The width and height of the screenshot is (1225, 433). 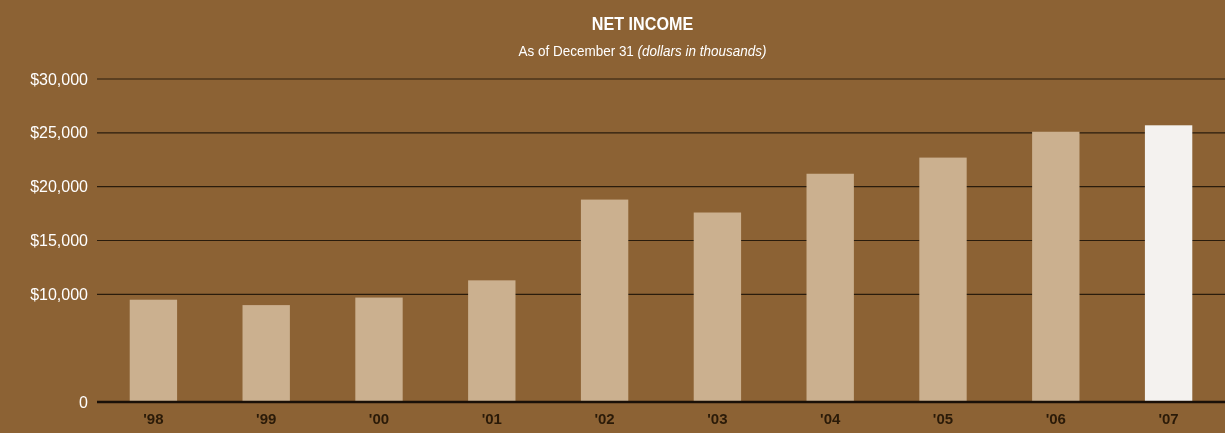 I want to click on x-tick-label: '05, so click(x=943, y=418).